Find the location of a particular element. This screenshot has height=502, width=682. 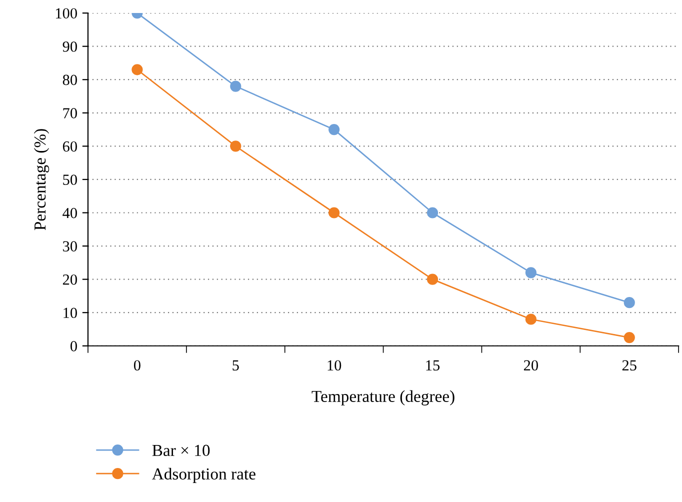

y-tick-label: 0 is located at coordinates (73, 346).